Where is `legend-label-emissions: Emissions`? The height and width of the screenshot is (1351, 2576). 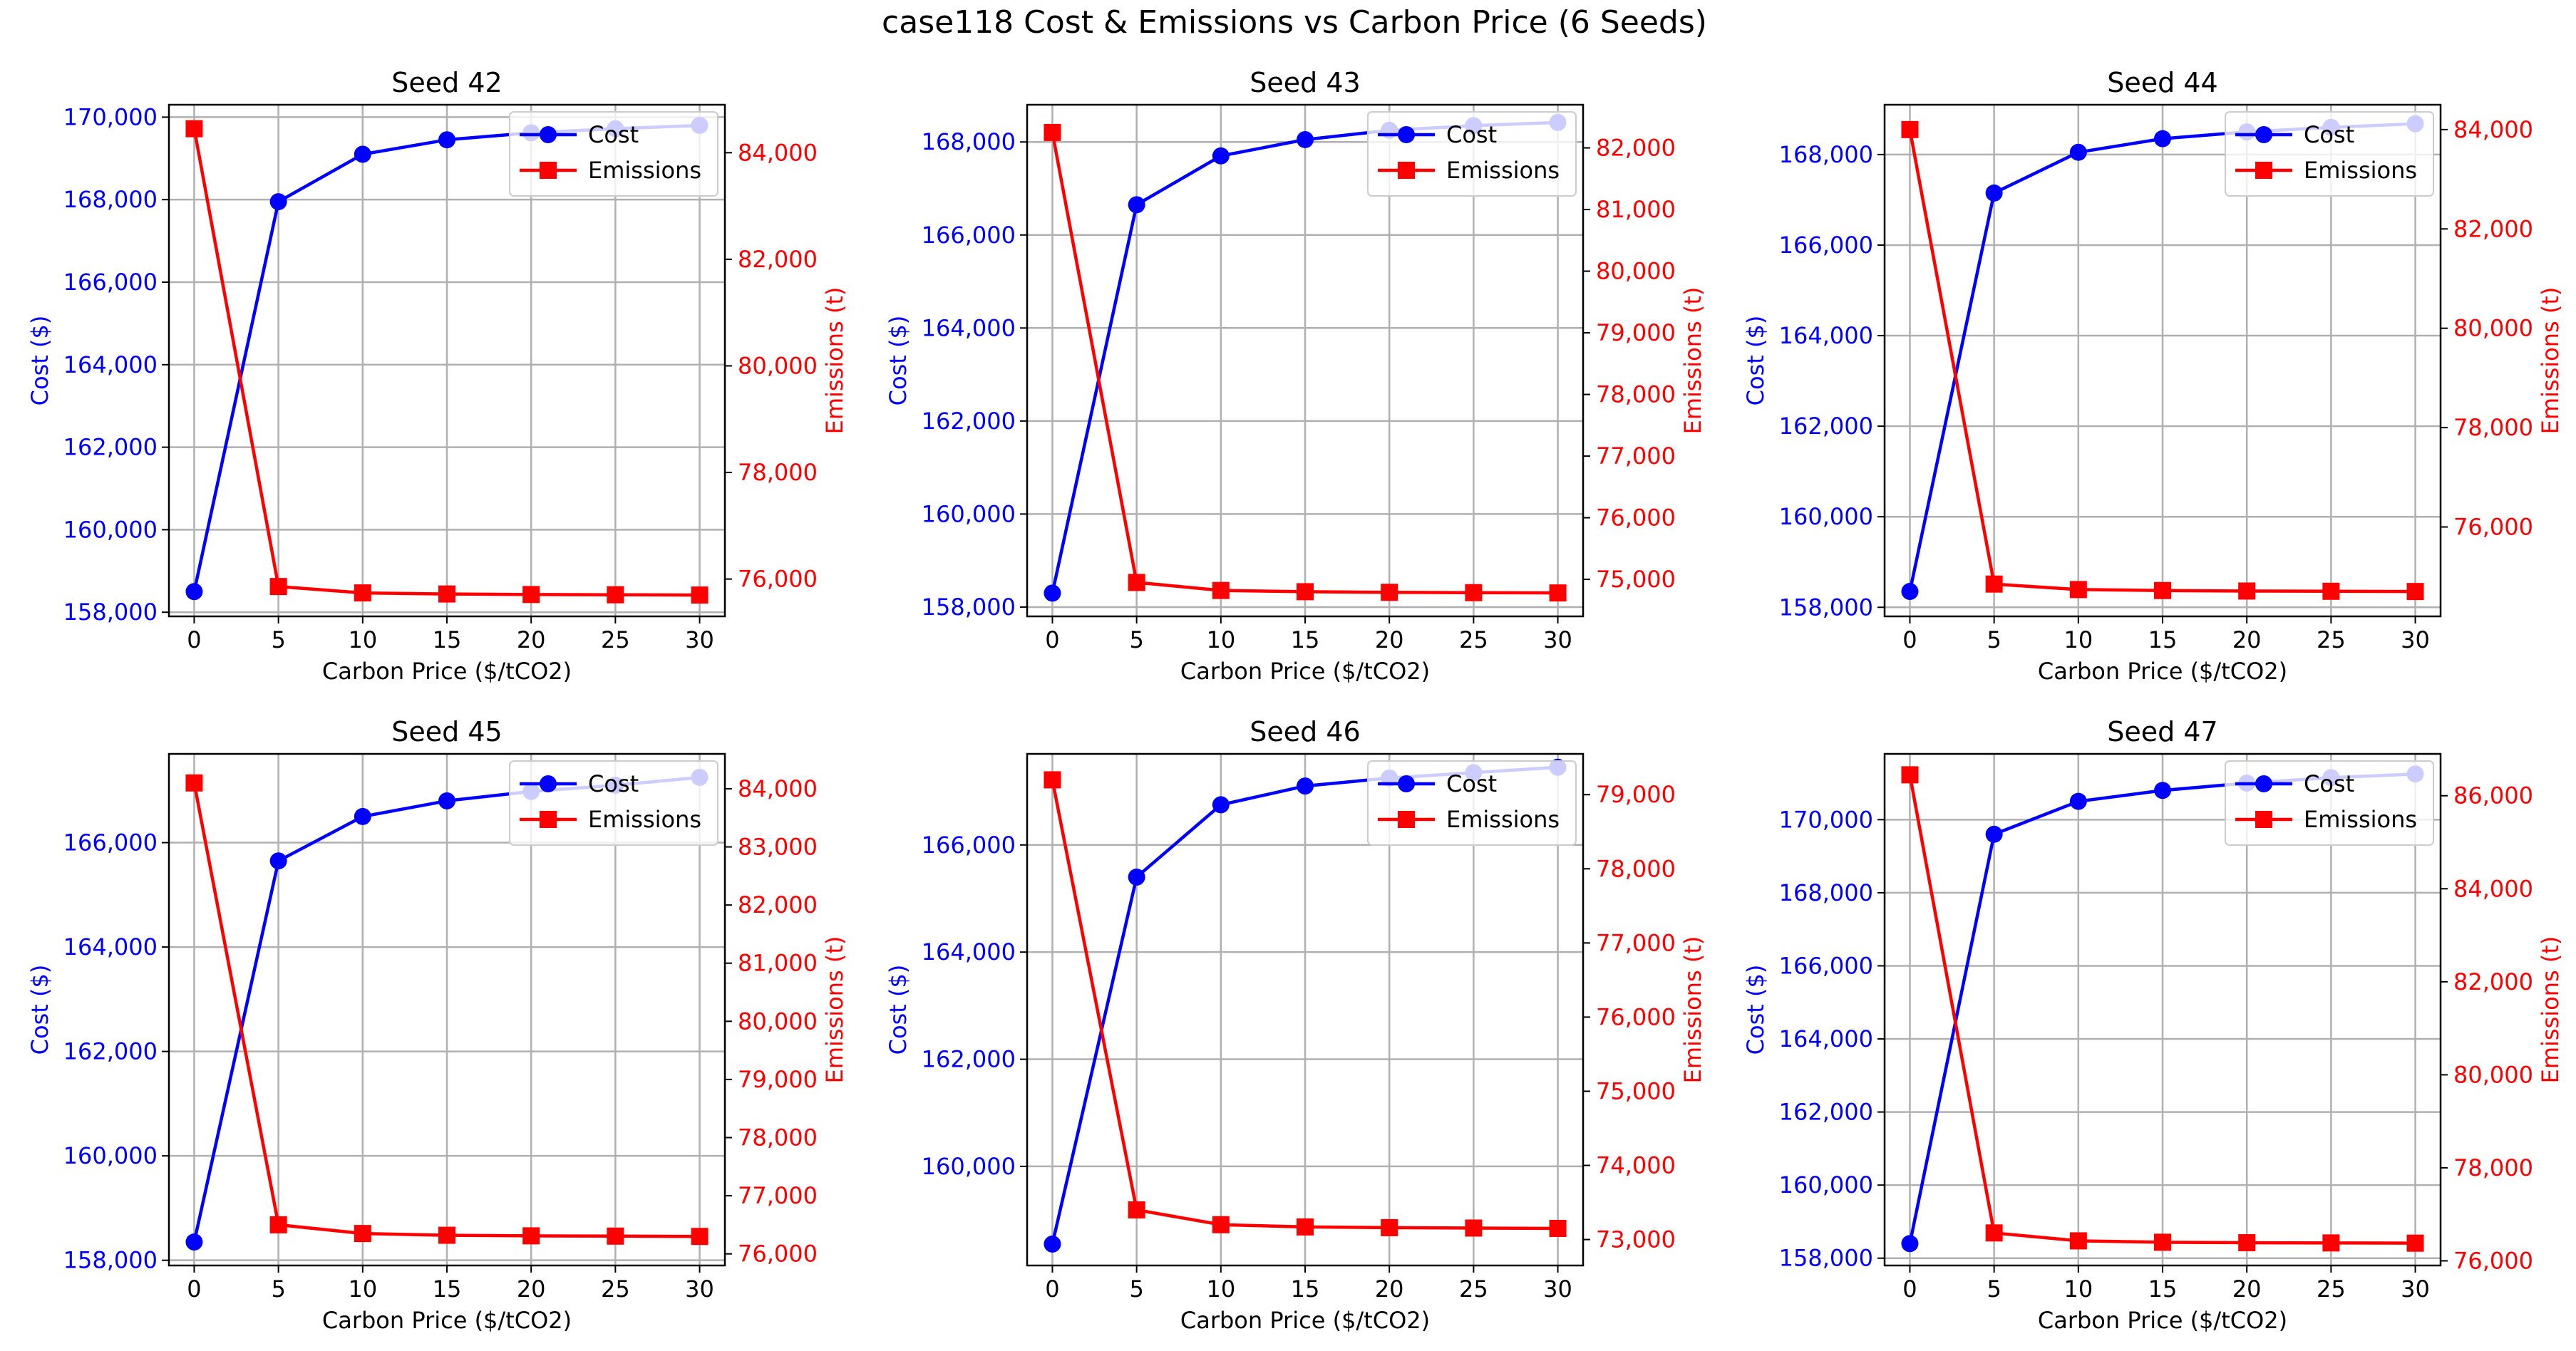
legend-label-emissions: Emissions is located at coordinates (2360, 819).